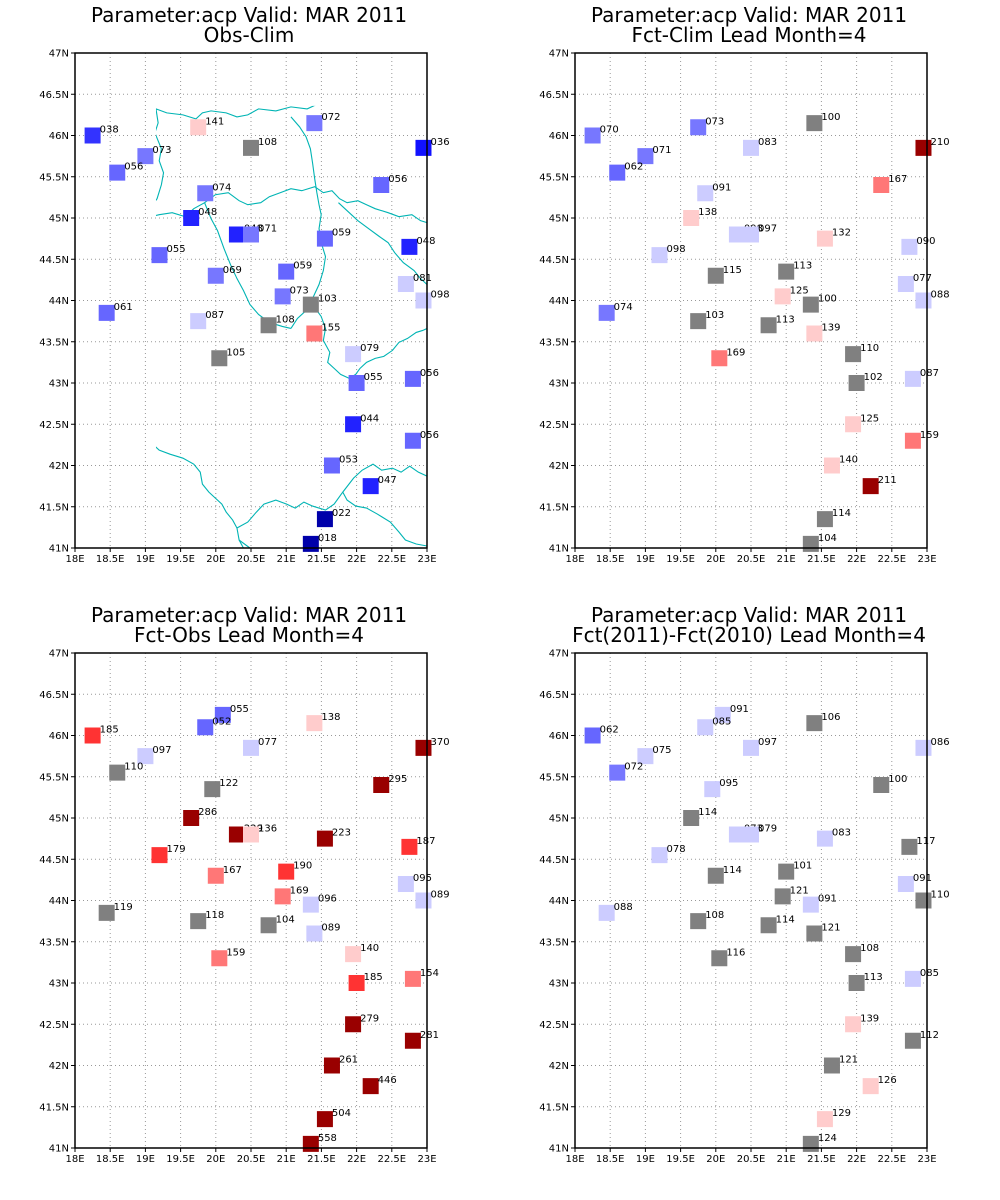  What do you see at coordinates (267, 229) in the screenshot?
I see `station-value-label: 071` at bounding box center [267, 229].